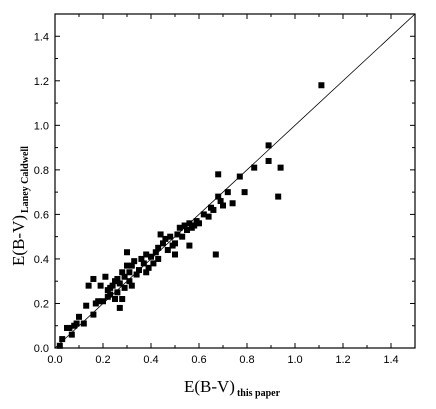 The image size is (436, 409). What do you see at coordinates (390, 360) in the screenshot?
I see `x-tick-label: 1.4` at bounding box center [390, 360].